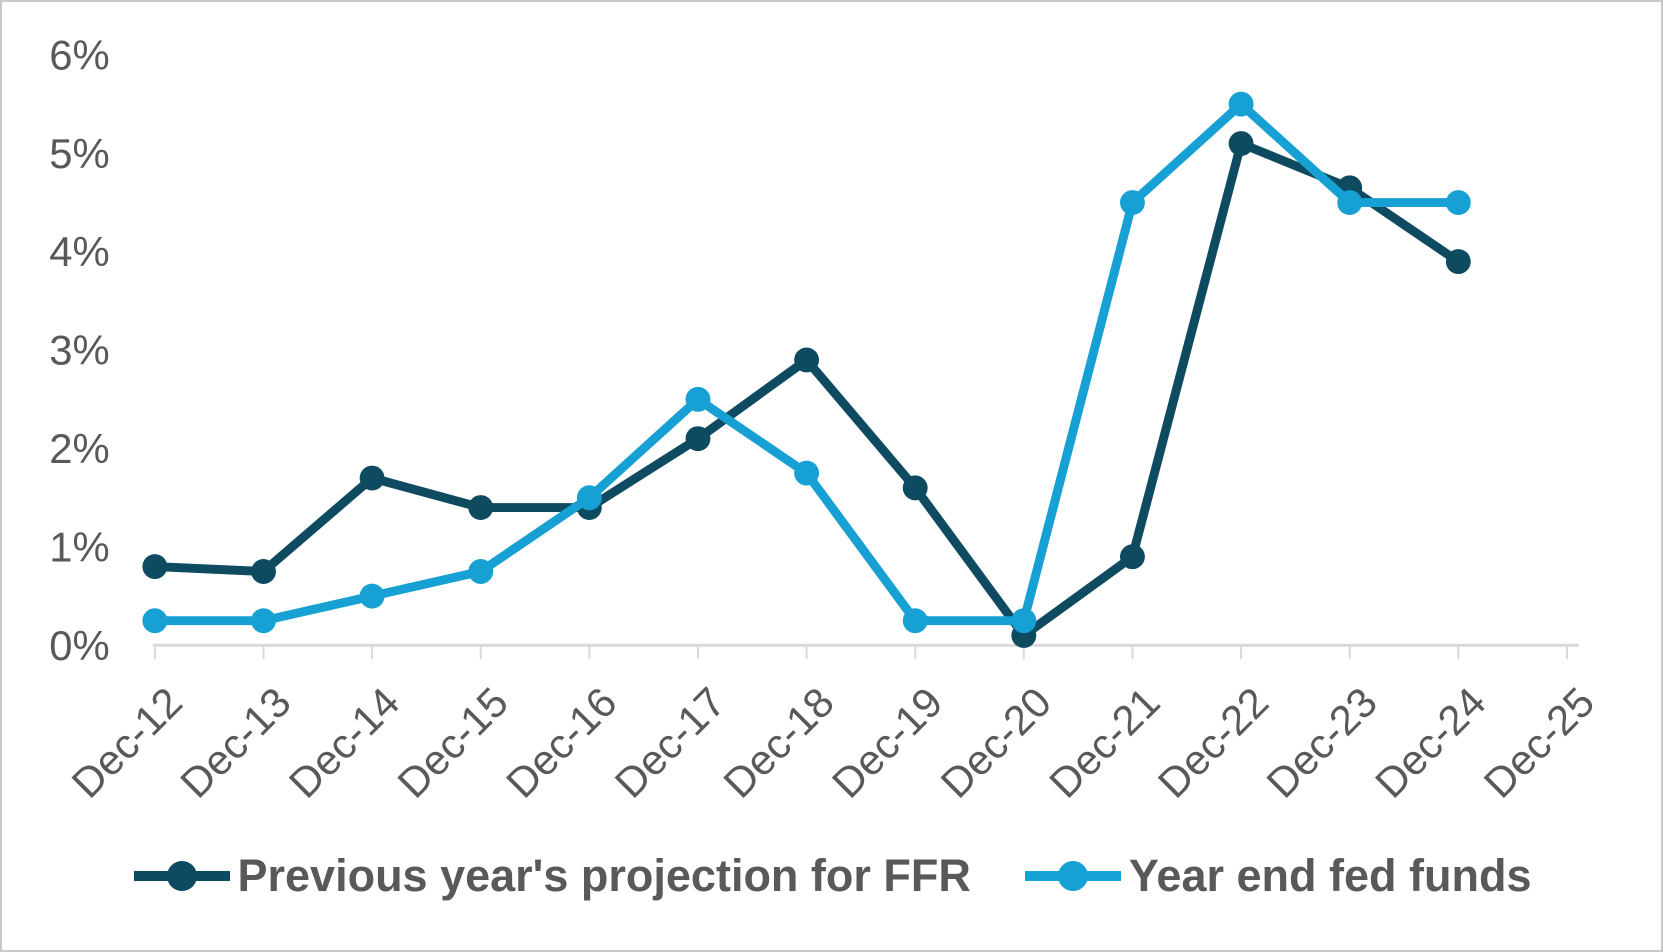 The width and height of the screenshot is (1663, 952). I want to click on x-axis-label: Dec-13, so click(235, 742).